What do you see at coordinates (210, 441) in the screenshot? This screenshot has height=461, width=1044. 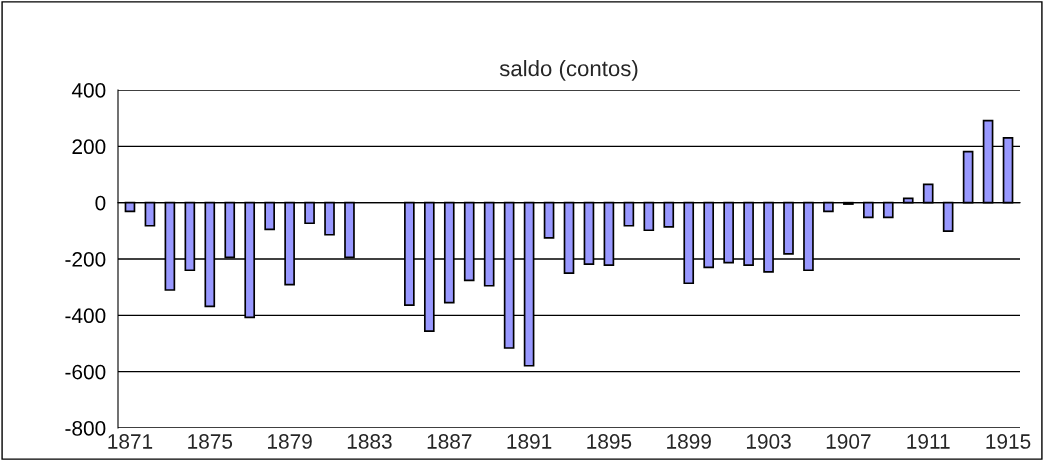 I see `x-tick-label: 1875` at bounding box center [210, 441].